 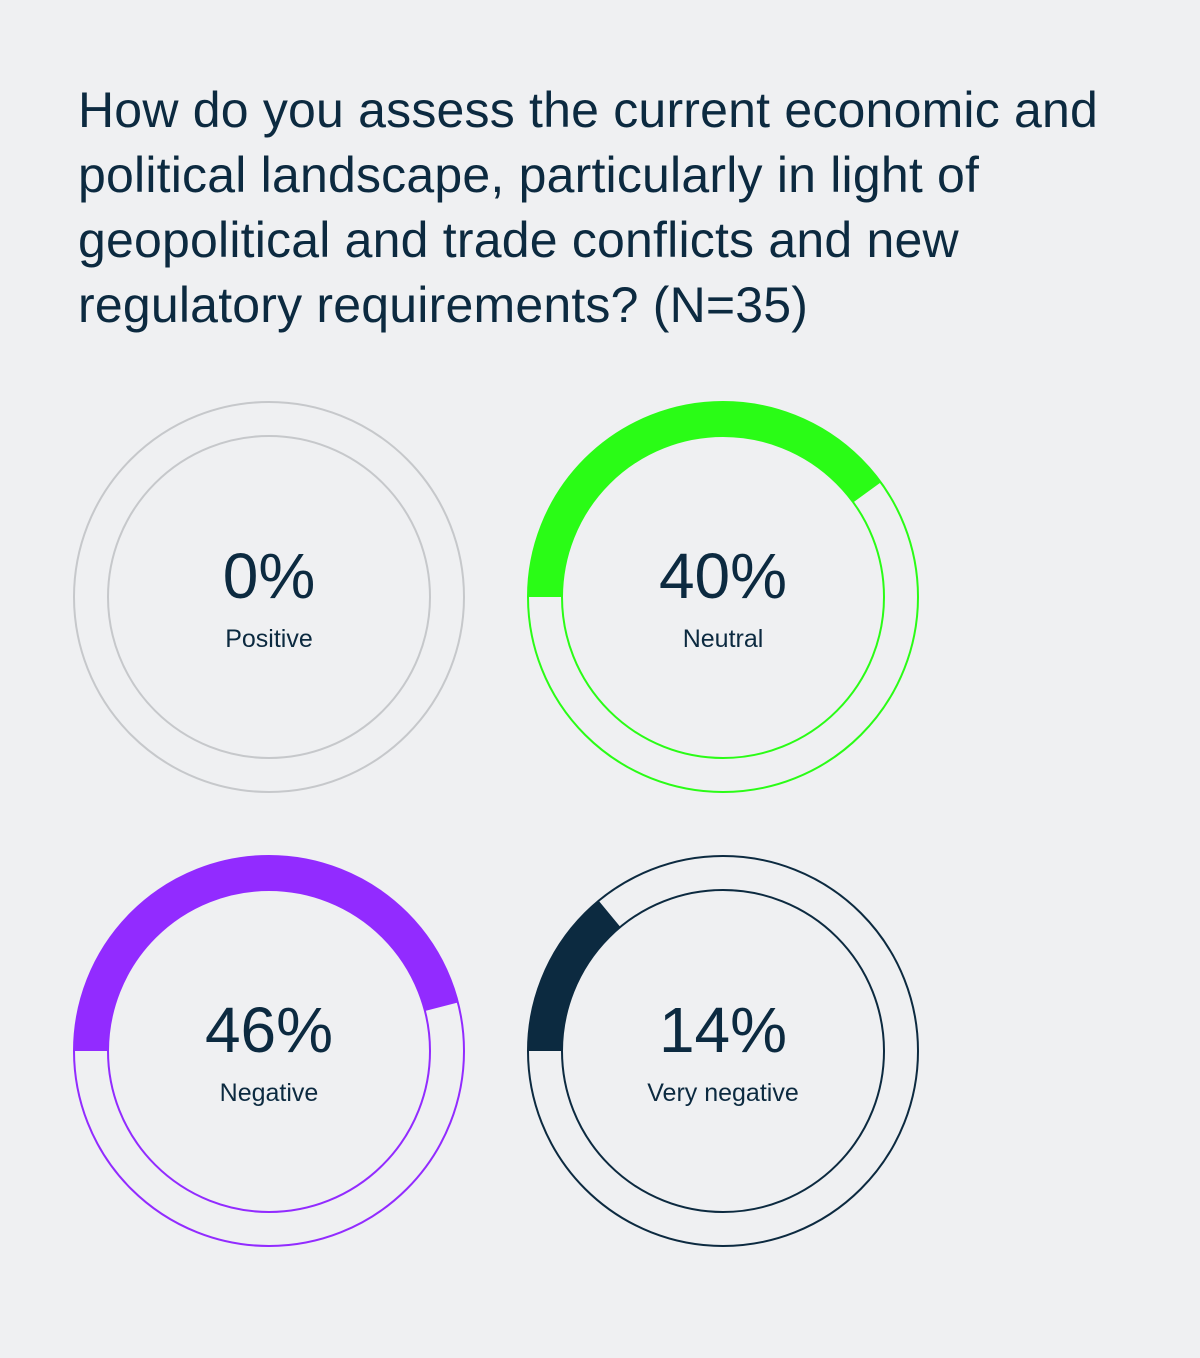 What do you see at coordinates (723, 639) in the screenshot?
I see `donut-label: Neutral` at bounding box center [723, 639].